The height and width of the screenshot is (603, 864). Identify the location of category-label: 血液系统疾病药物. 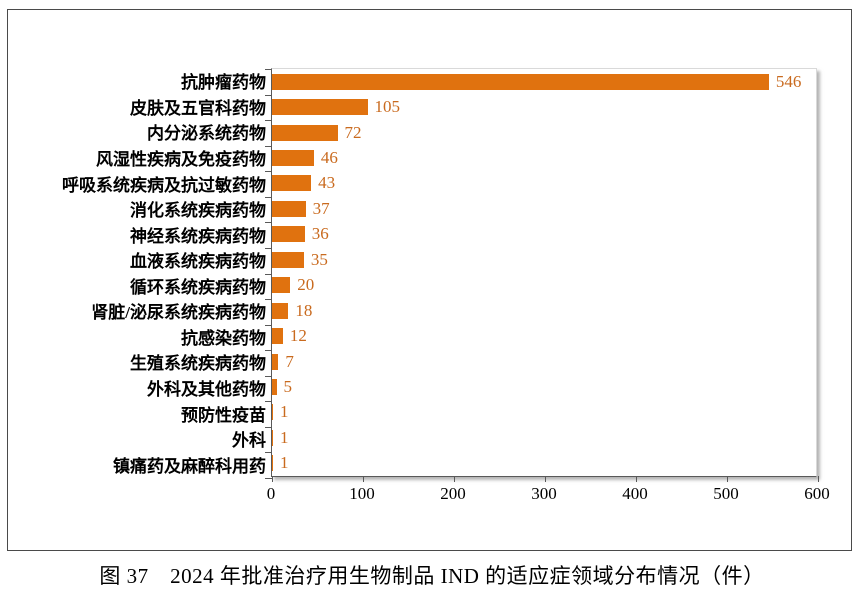
(198, 262).